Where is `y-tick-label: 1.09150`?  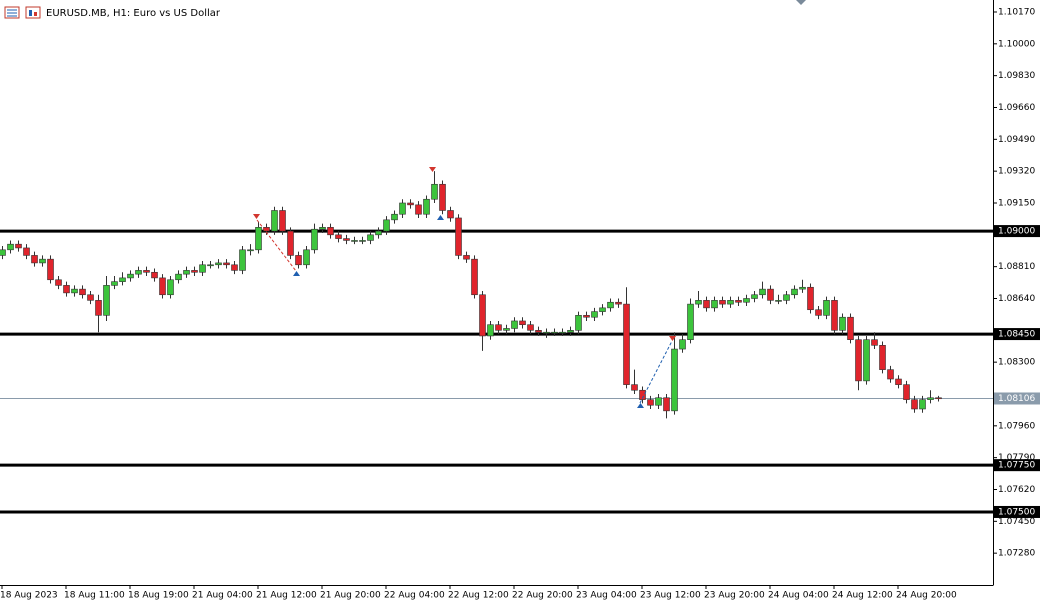
y-tick-label: 1.09150 is located at coordinates (1016, 203).